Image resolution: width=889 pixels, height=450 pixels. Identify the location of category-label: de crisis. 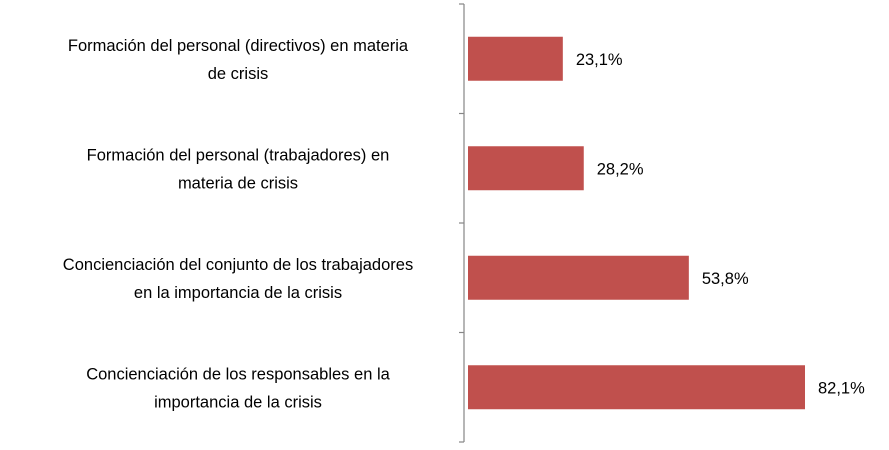
(238, 74).